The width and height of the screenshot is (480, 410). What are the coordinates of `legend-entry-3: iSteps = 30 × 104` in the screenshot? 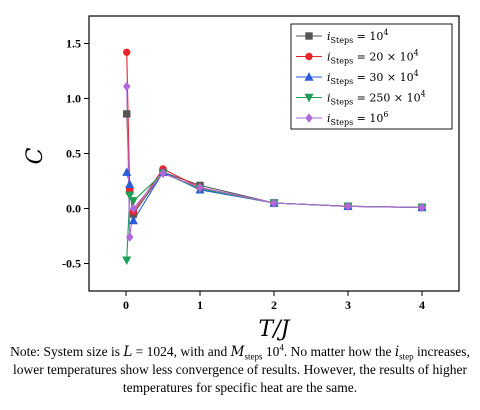 It's located at (373, 77).